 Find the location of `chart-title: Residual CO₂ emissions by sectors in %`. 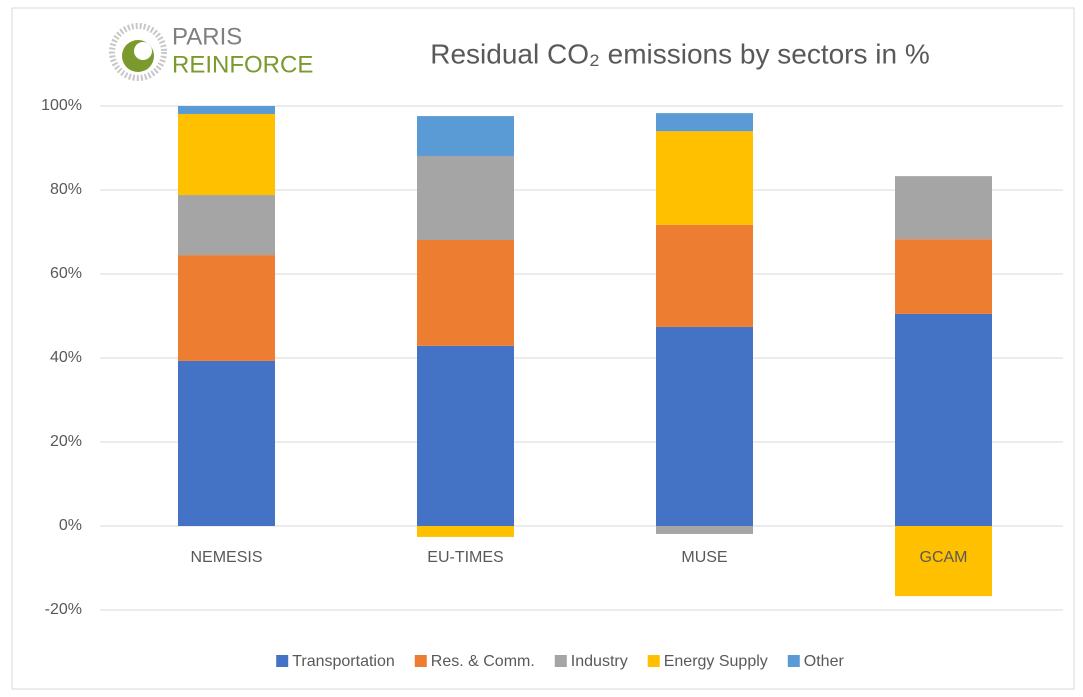

chart-title: Residual CO₂ emissions by sectors in % is located at coordinates (680, 53).